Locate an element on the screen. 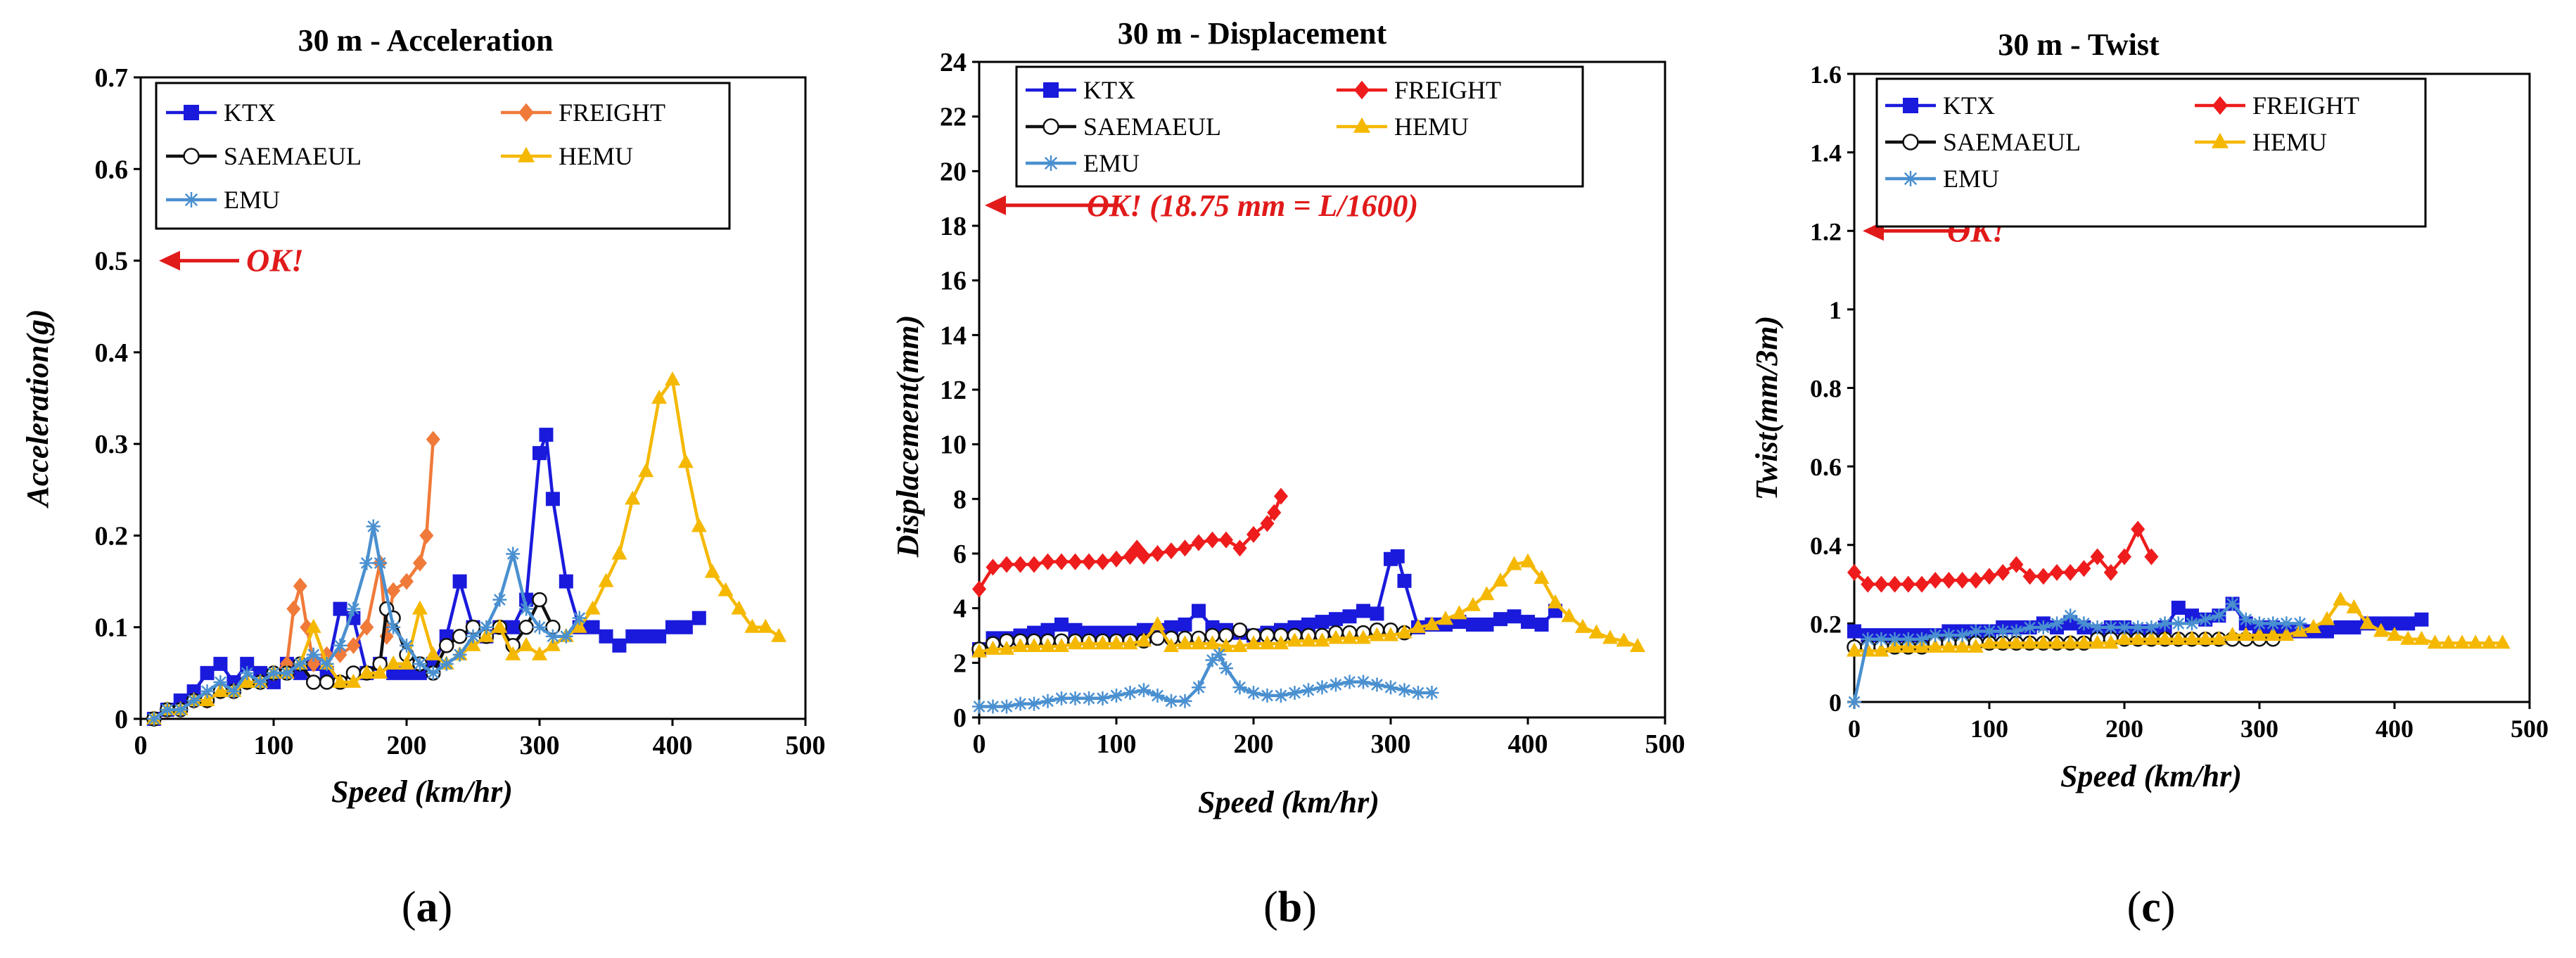  series-ktx is located at coordinates (426, 577).